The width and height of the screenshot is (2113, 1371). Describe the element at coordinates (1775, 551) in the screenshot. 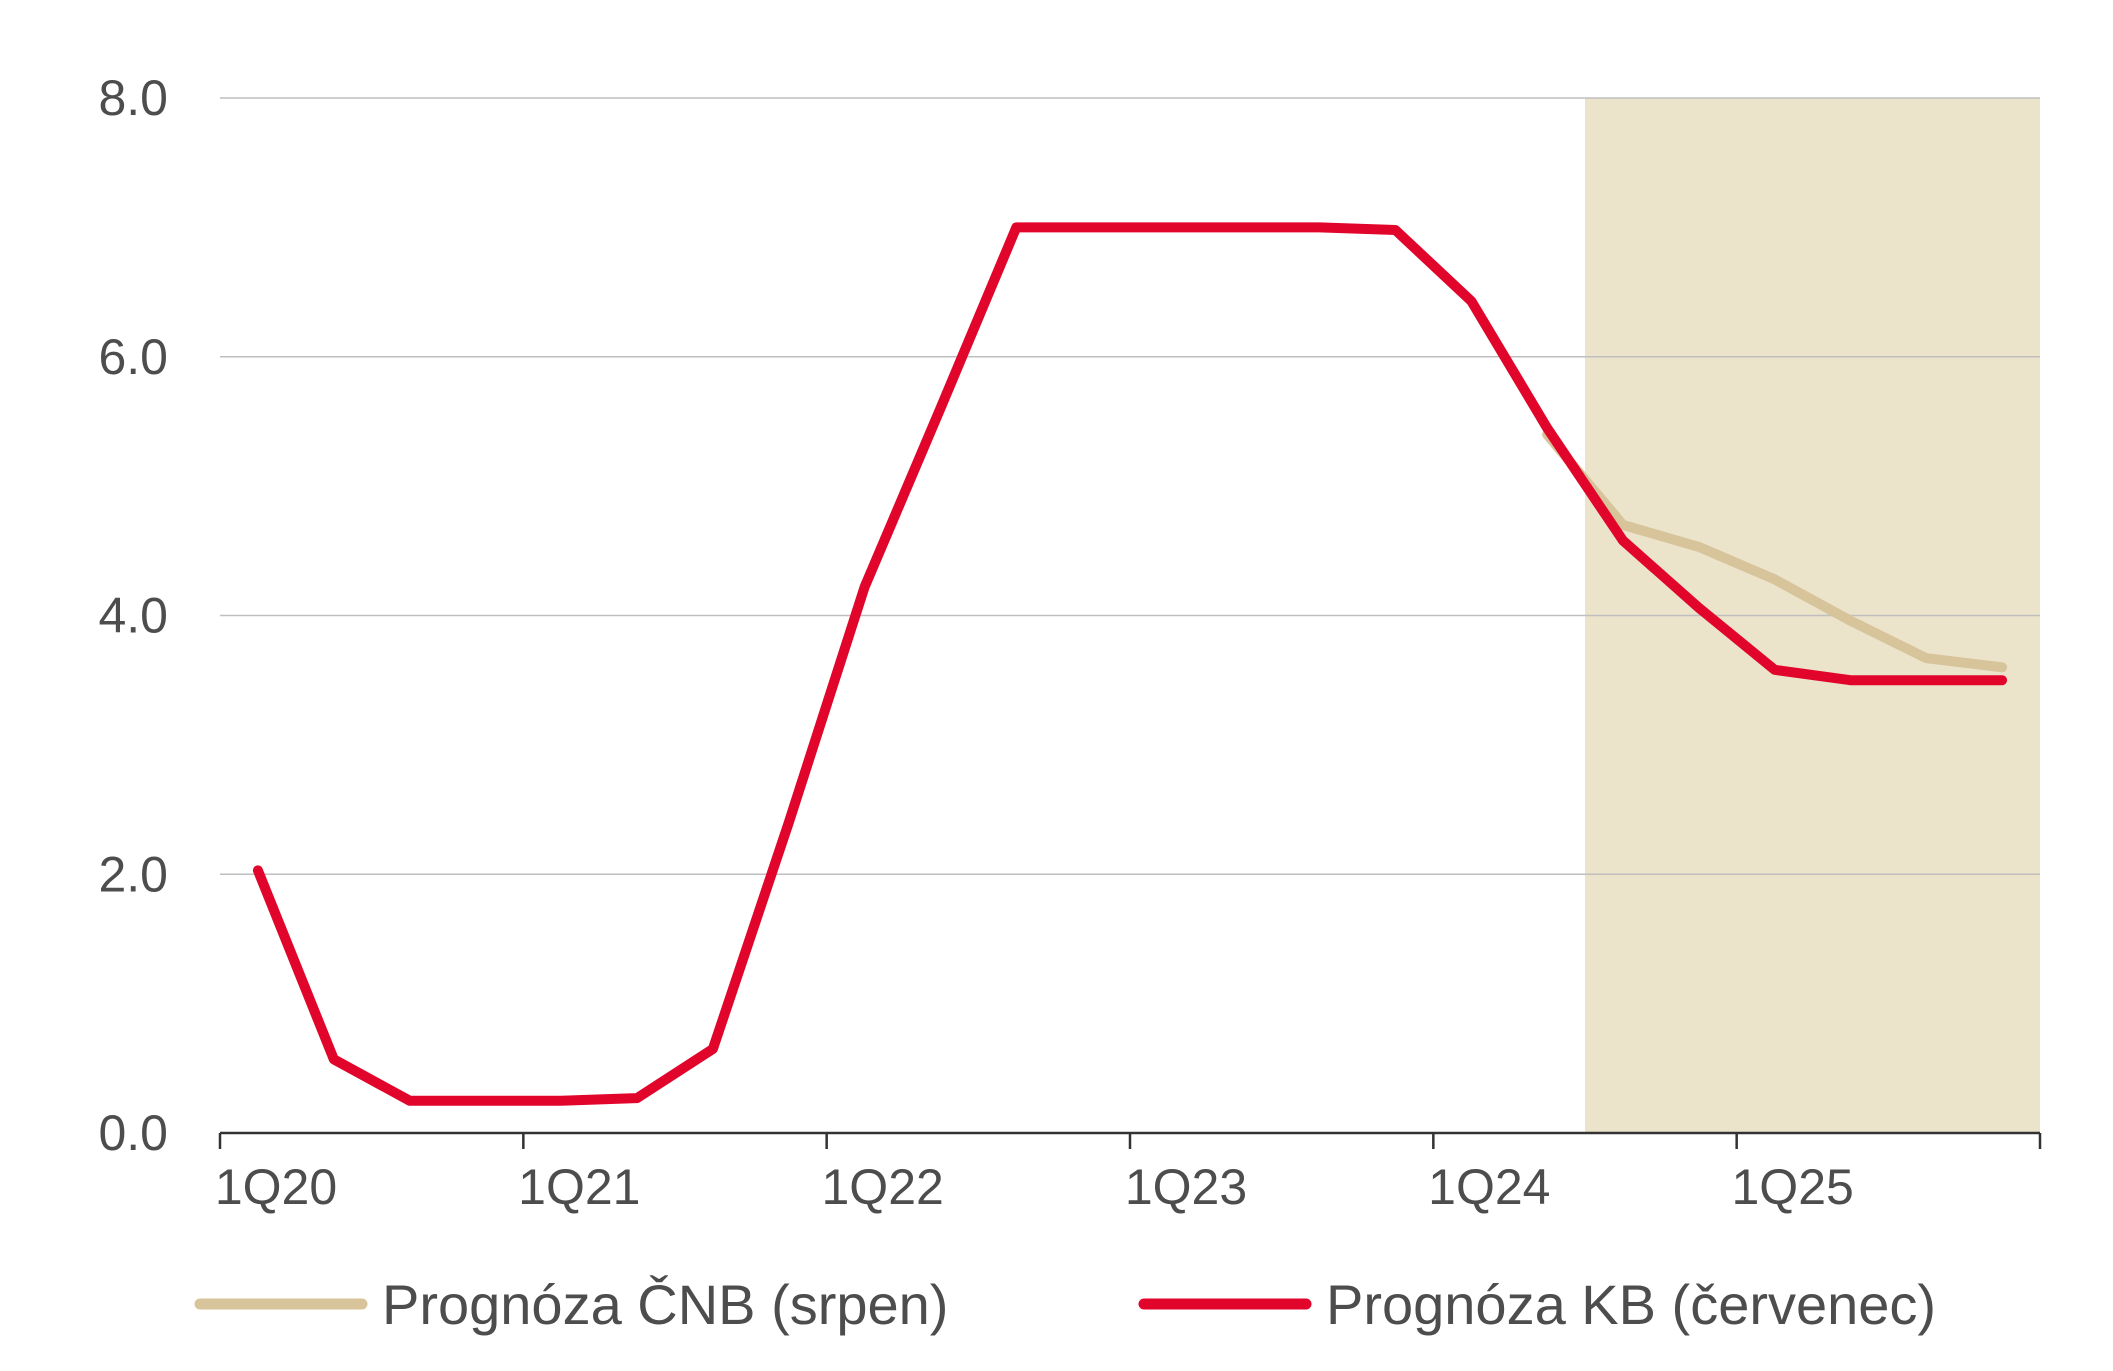

I see `series-line-cnb` at that location.